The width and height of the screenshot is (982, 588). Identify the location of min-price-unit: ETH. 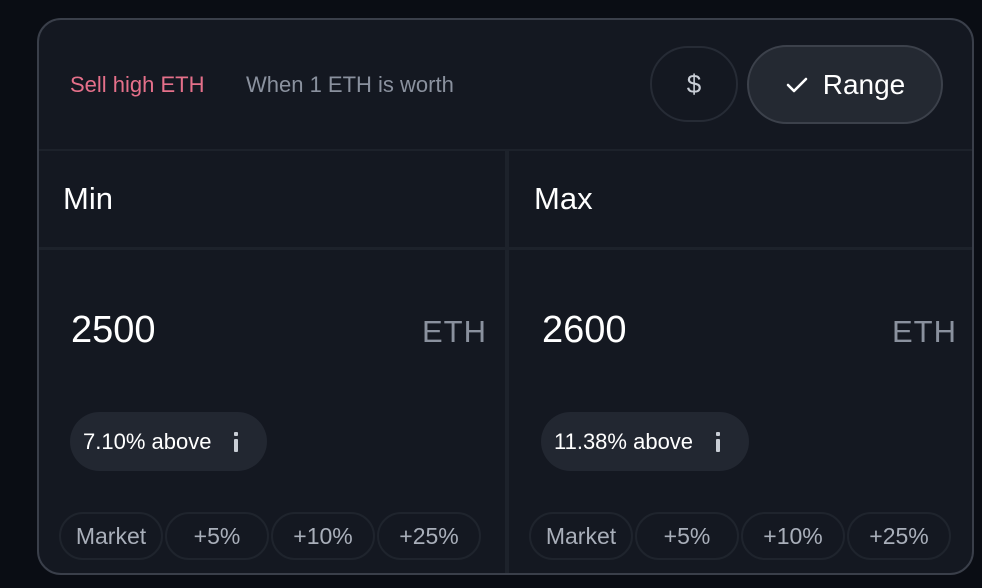
(454, 331).